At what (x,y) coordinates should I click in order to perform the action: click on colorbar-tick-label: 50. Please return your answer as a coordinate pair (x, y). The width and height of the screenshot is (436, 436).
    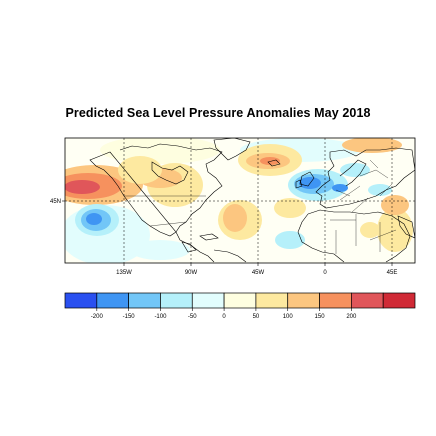
    Looking at the image, I should click on (256, 317).